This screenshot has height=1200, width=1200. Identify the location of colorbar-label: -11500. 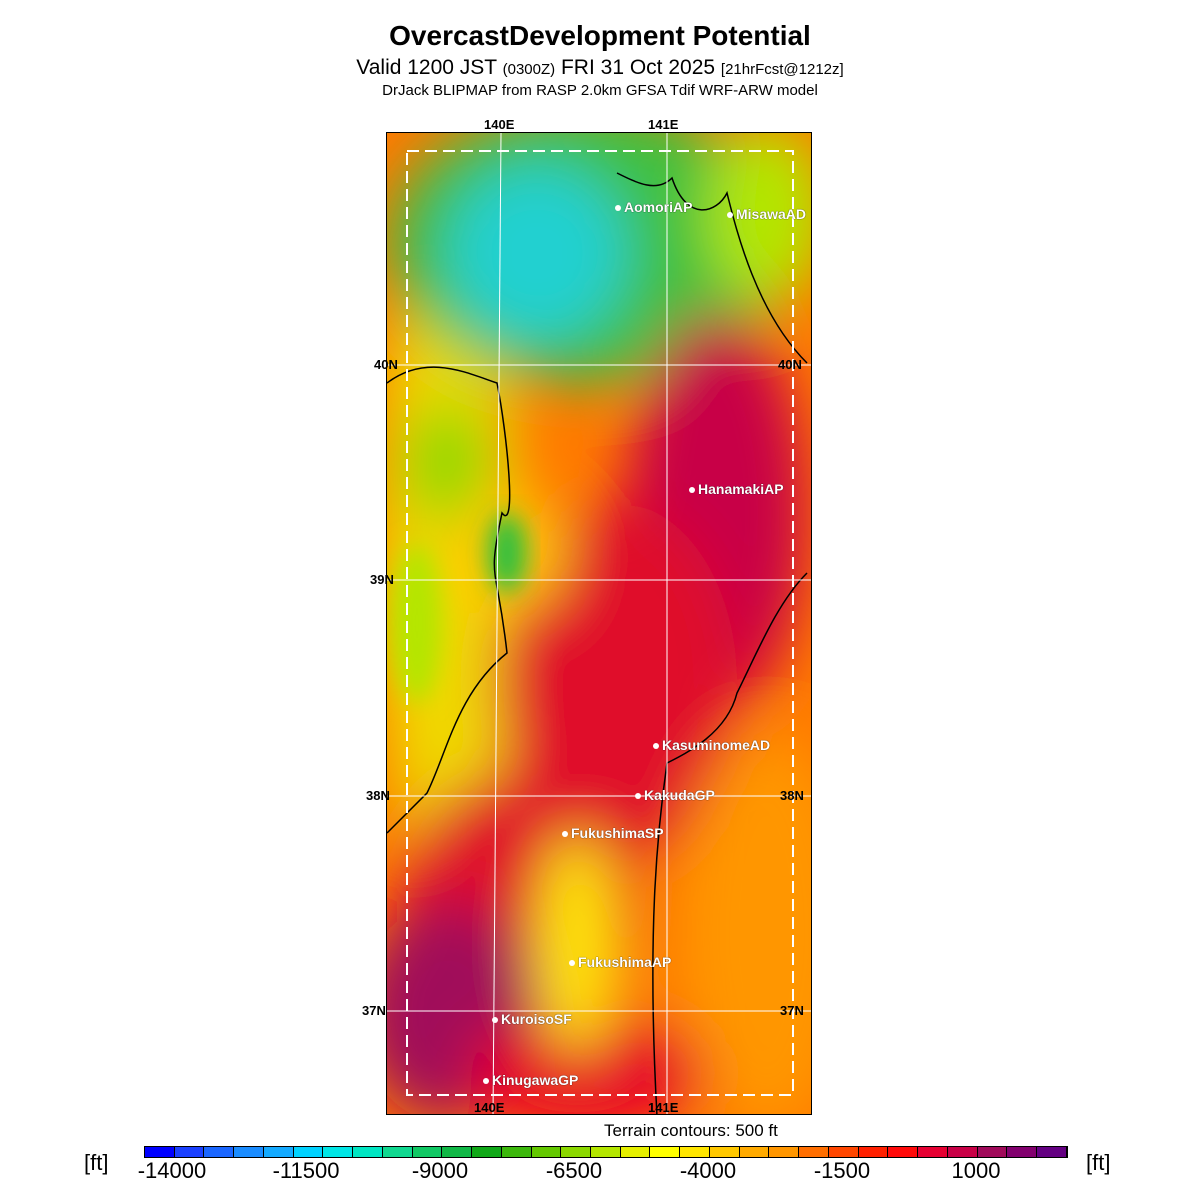
(306, 1170).